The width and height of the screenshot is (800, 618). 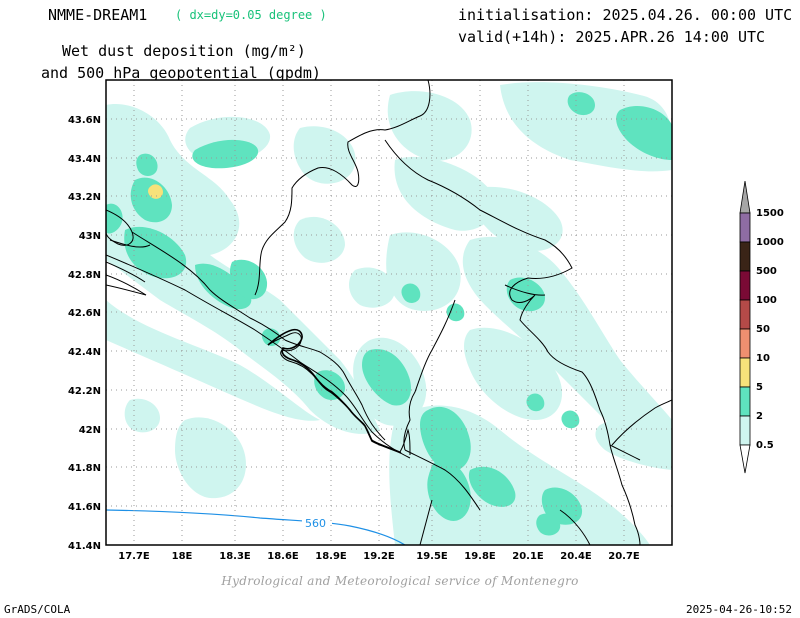 What do you see at coordinates (84, 352) in the screenshot?
I see `lat-label: 42.4N` at bounding box center [84, 352].